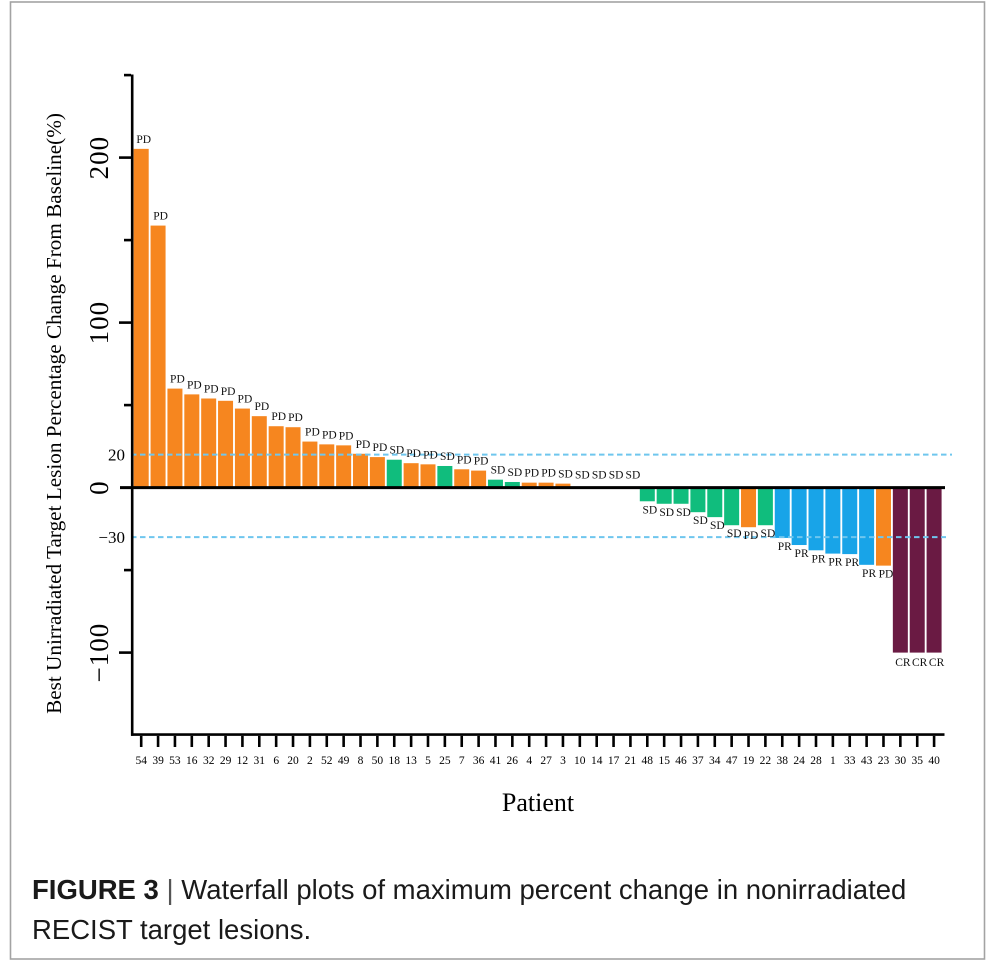 This screenshot has width=996, height=970. What do you see at coordinates (538, 802) in the screenshot?
I see `svg-text: Patient` at bounding box center [538, 802].